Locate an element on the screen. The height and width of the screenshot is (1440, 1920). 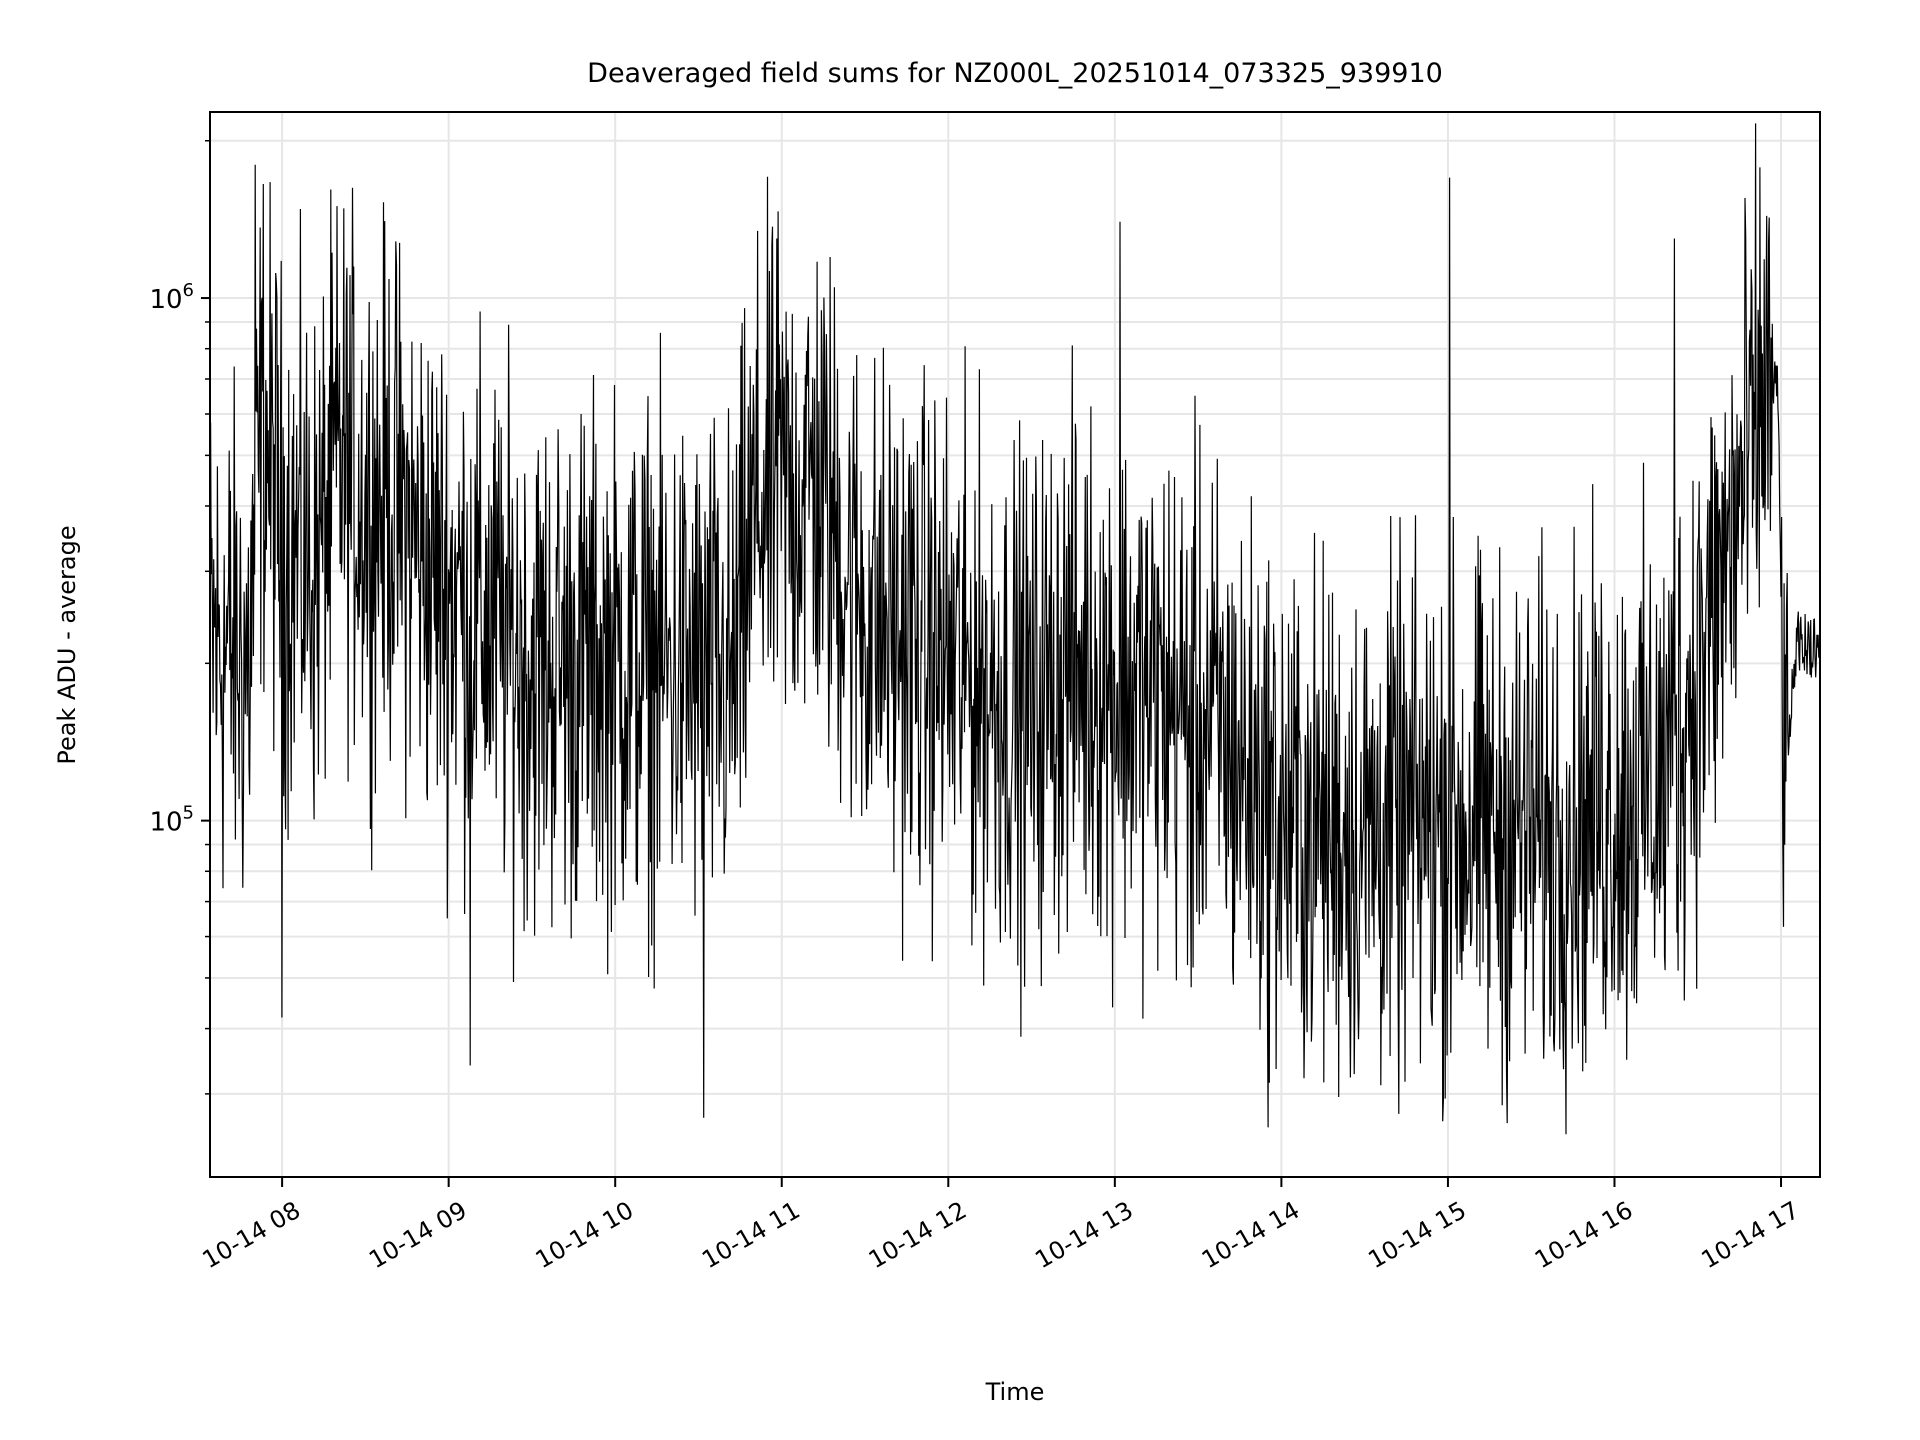
y-tick-label: 10⁵ is located at coordinates (171, 820).